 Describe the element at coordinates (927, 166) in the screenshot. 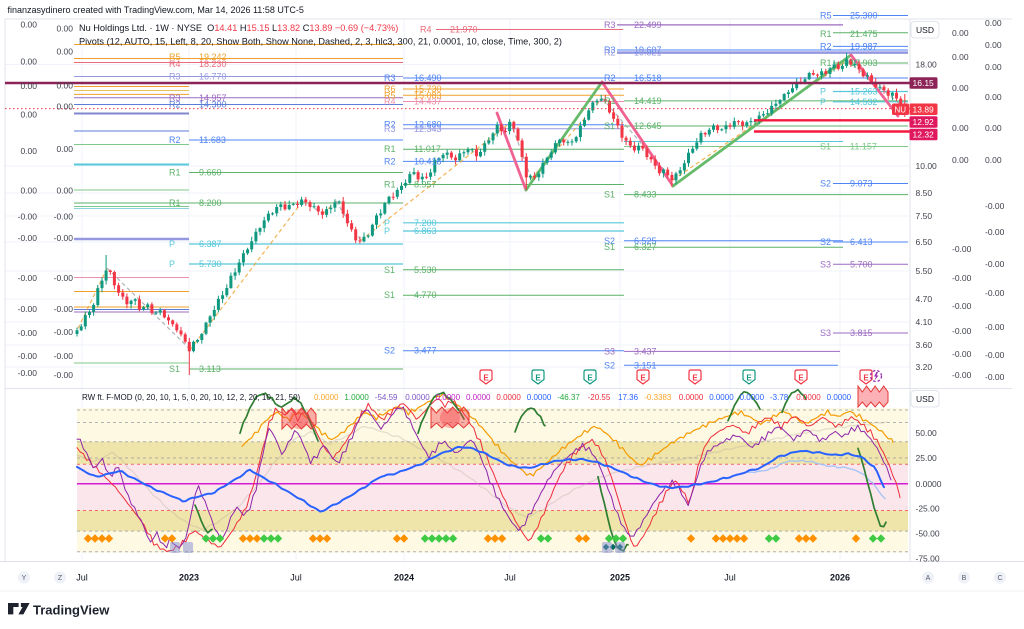

I see `svg-text: 10.00` at that location.